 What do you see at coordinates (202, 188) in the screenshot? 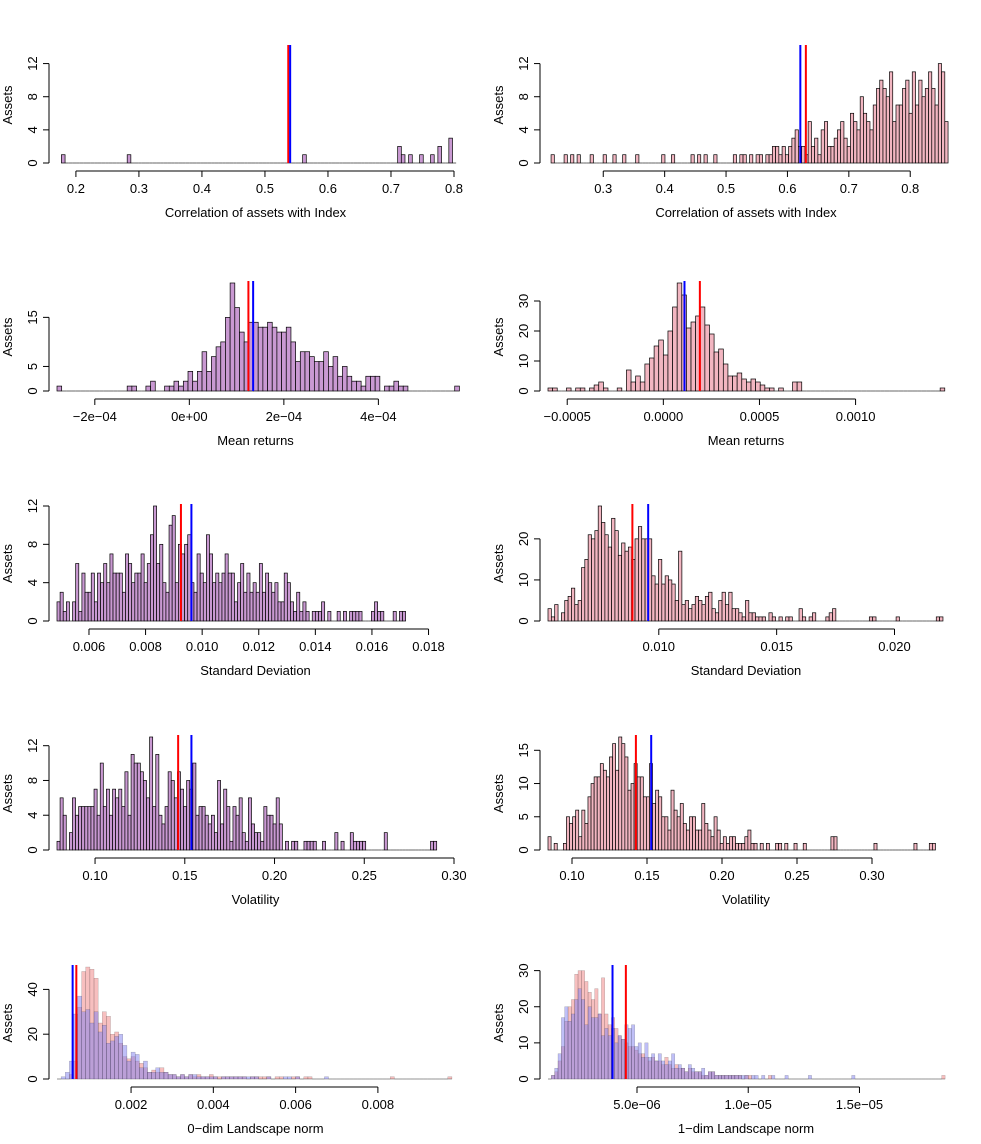
I see `x-tick-label: 0.4` at bounding box center [202, 188].